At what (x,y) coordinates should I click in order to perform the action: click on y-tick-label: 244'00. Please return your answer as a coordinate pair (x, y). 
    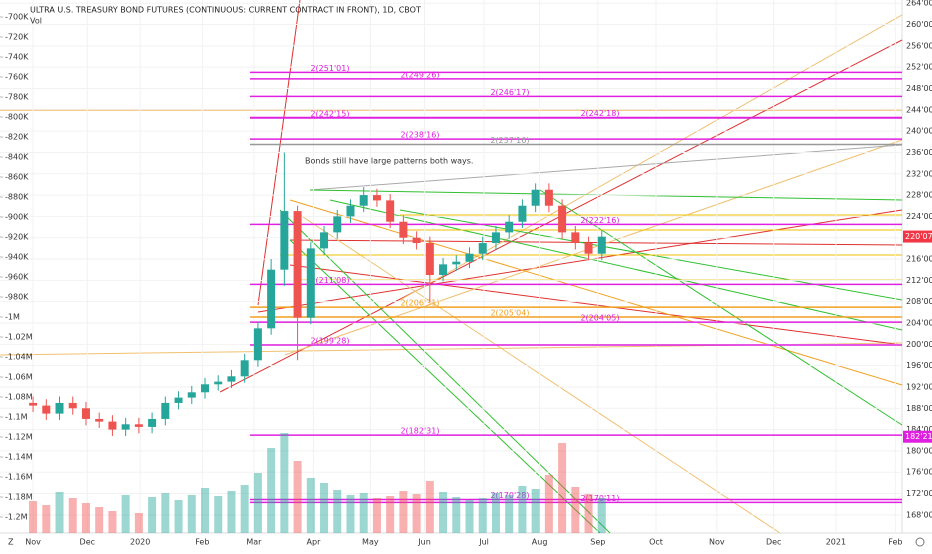
    Looking at the image, I should click on (919, 109).